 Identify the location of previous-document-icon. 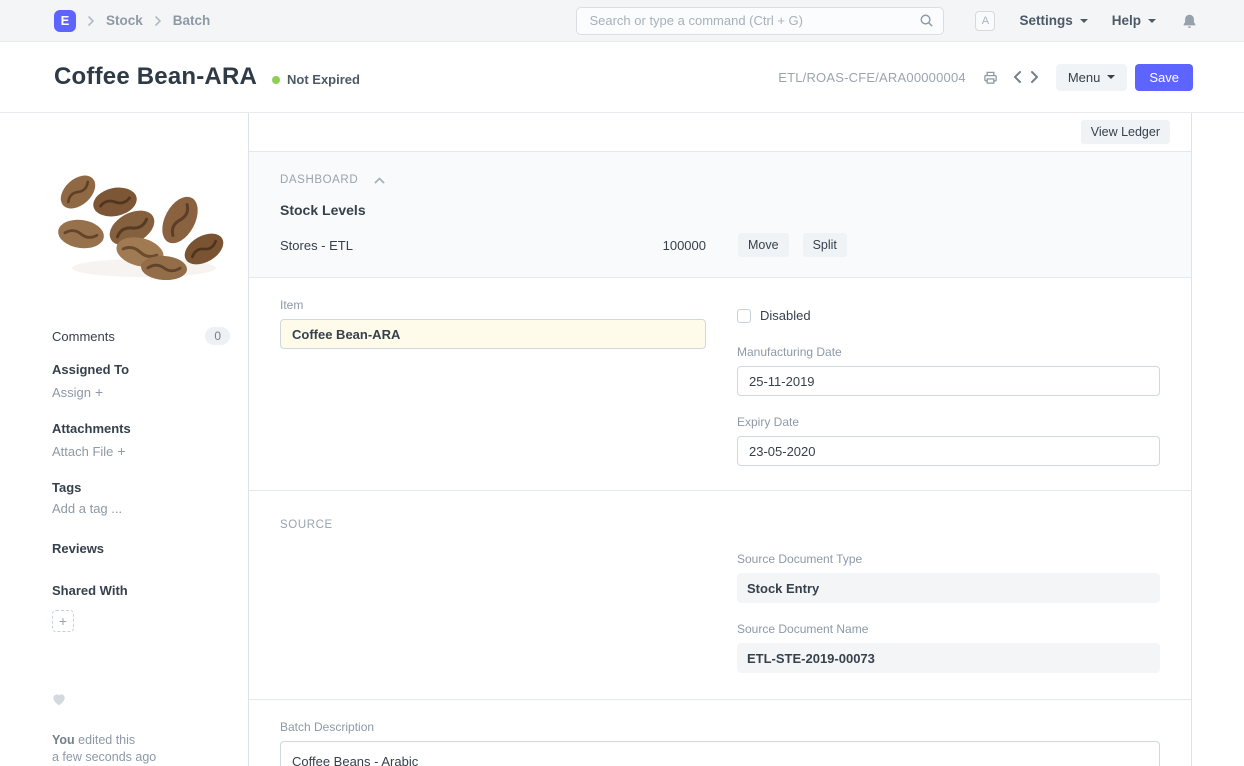
(1017, 77).